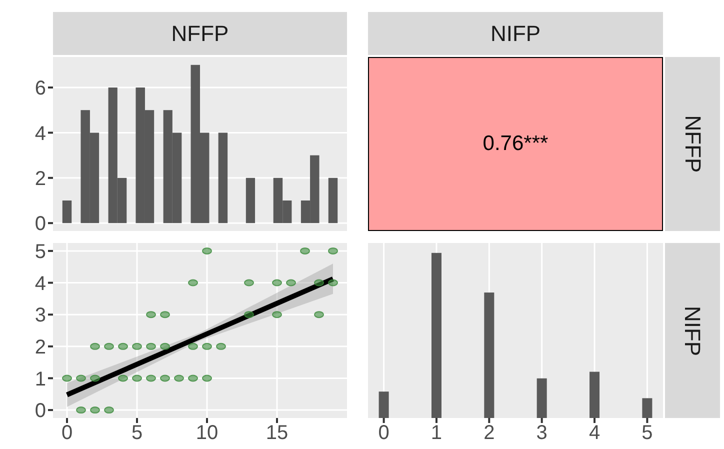 Image resolution: width=724 pixels, height=449 pixels. What do you see at coordinates (40, 379) in the screenshot?
I see `y-tick-label: 1` at bounding box center [40, 379].